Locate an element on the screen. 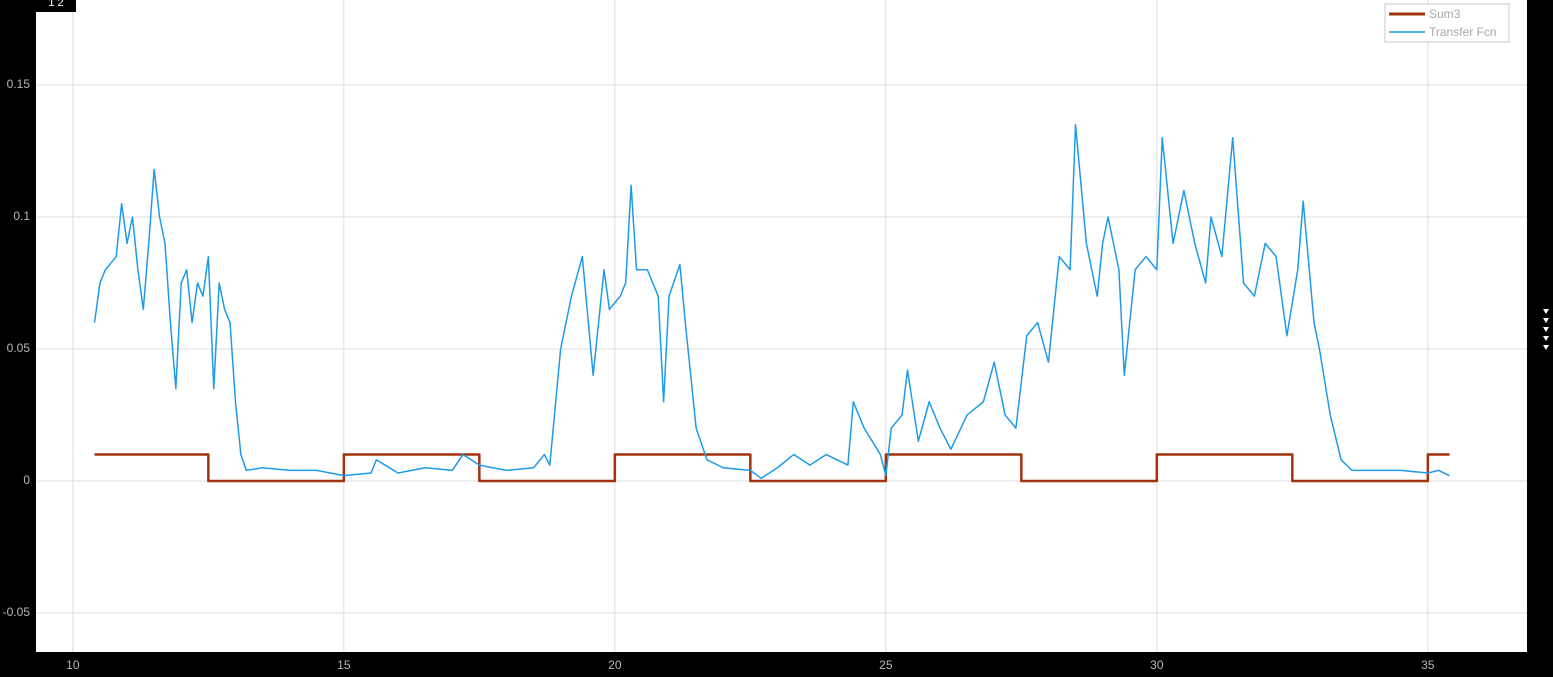 The width and height of the screenshot is (1553, 677). y-tick-label: 0.05 is located at coordinates (19, 348).